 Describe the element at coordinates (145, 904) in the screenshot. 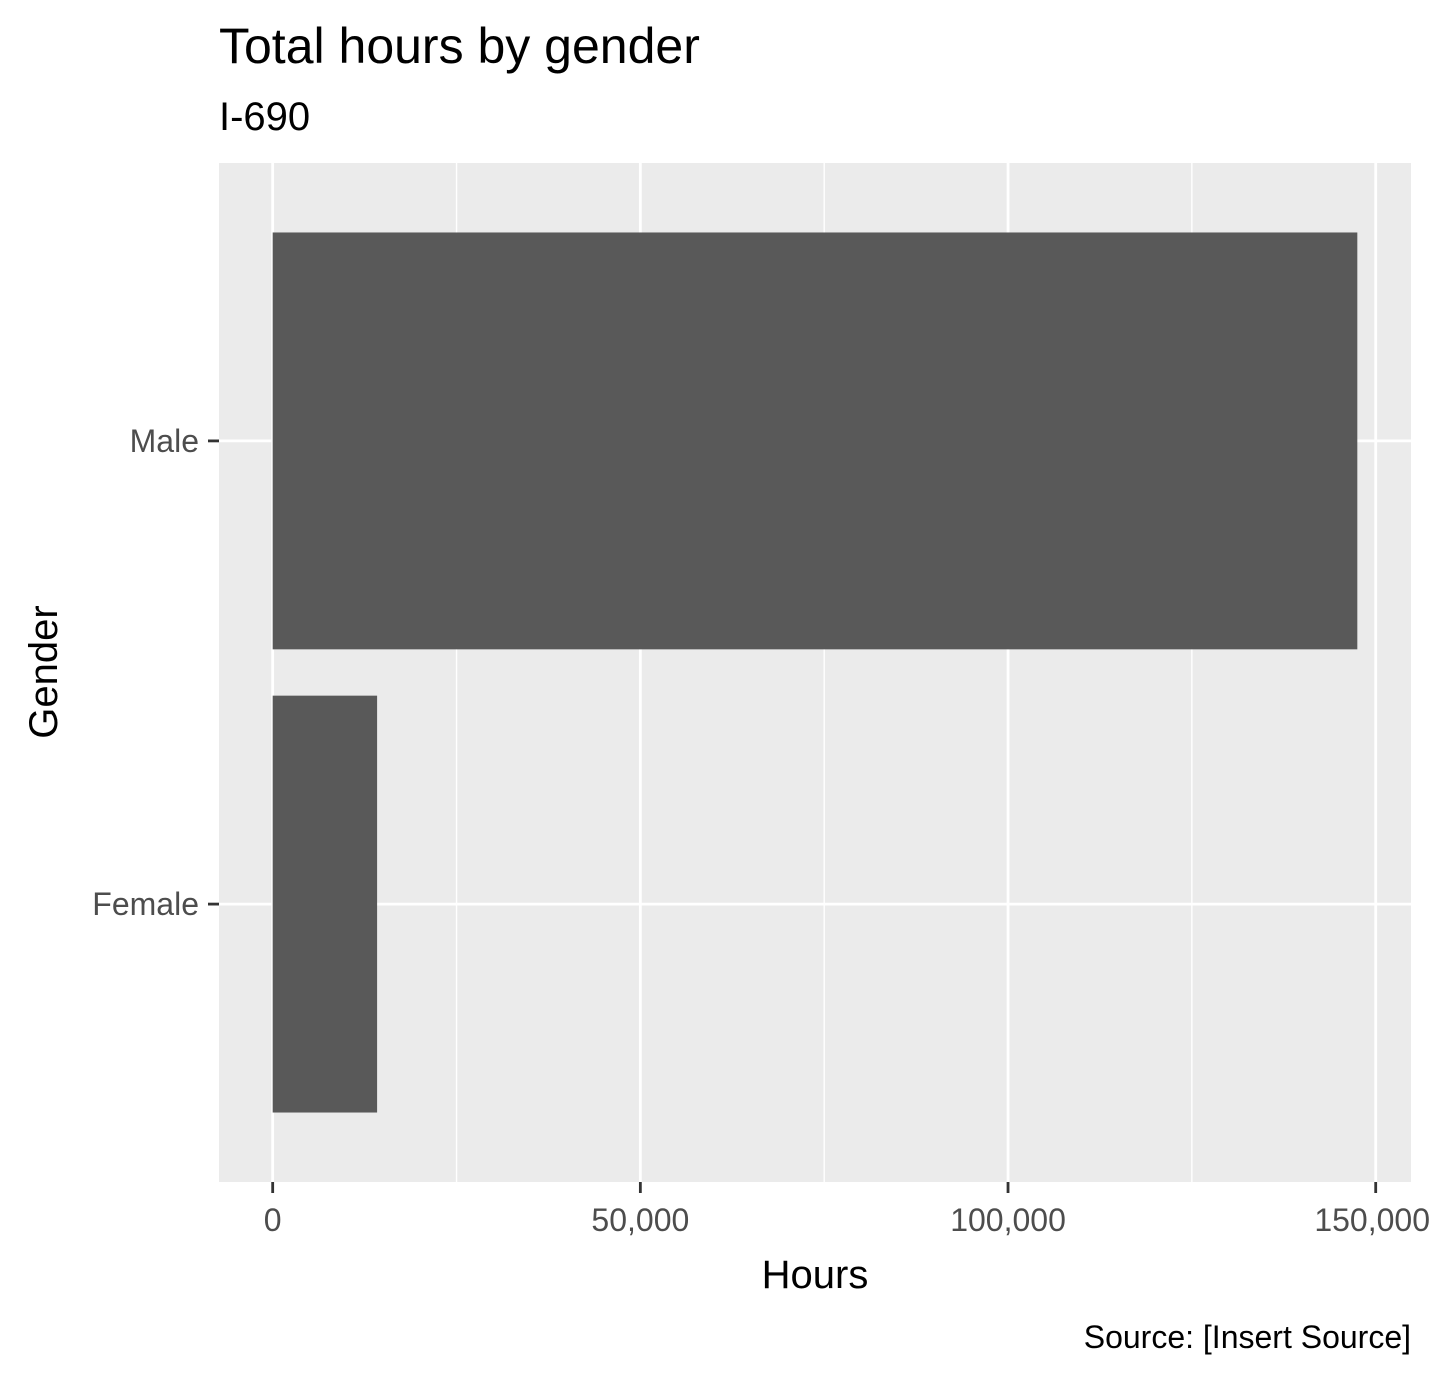

I see `y-tick-label: Female` at that location.